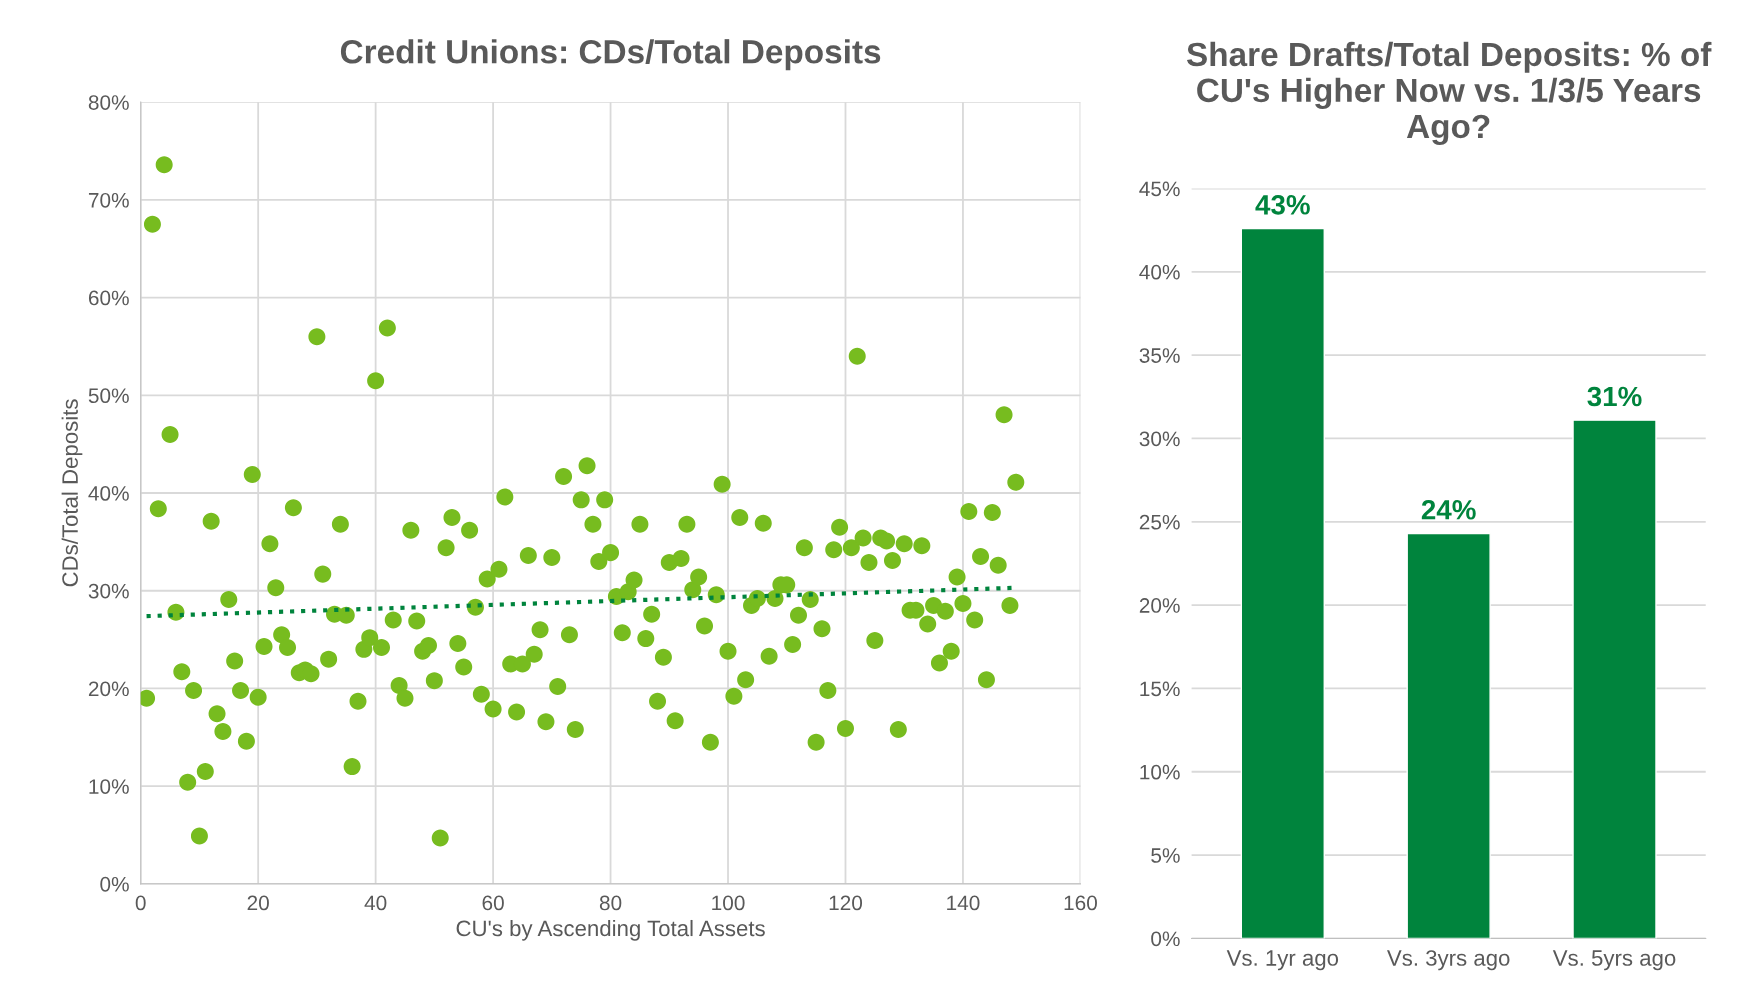 The image size is (1737, 992). What do you see at coordinates (1159, 522) in the screenshot?
I see `y-tick-label: 25%` at bounding box center [1159, 522].